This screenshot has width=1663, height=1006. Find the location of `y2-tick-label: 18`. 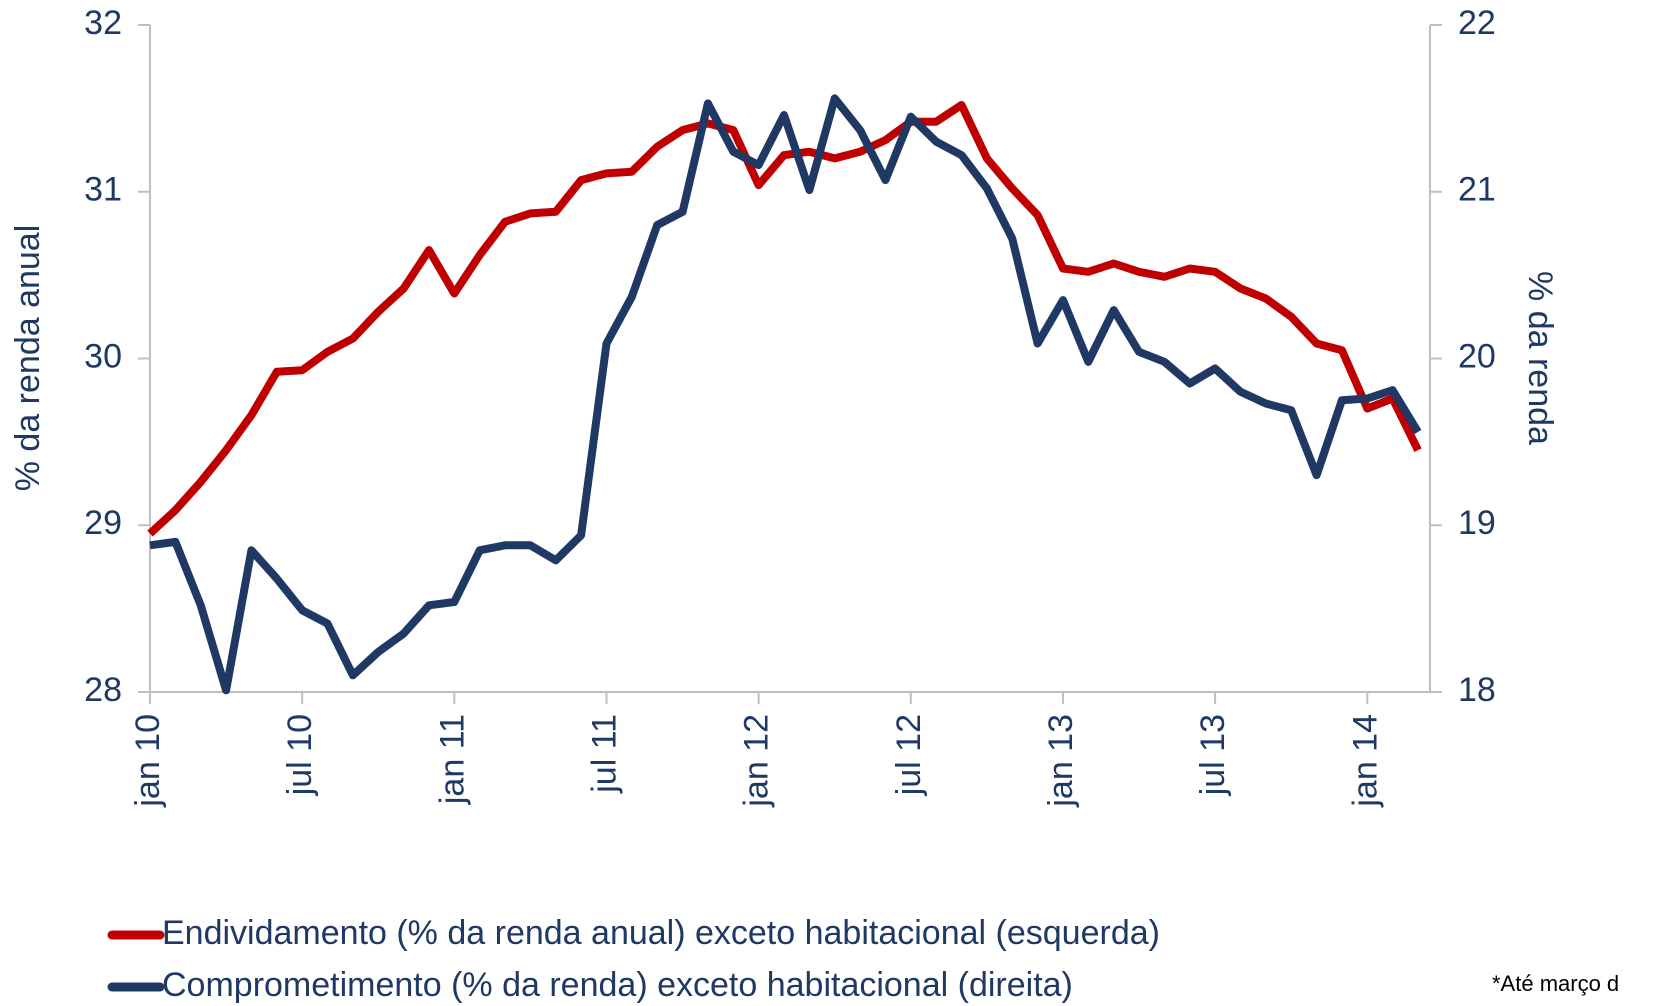

y2-tick-label: 18 is located at coordinates (1477, 690).